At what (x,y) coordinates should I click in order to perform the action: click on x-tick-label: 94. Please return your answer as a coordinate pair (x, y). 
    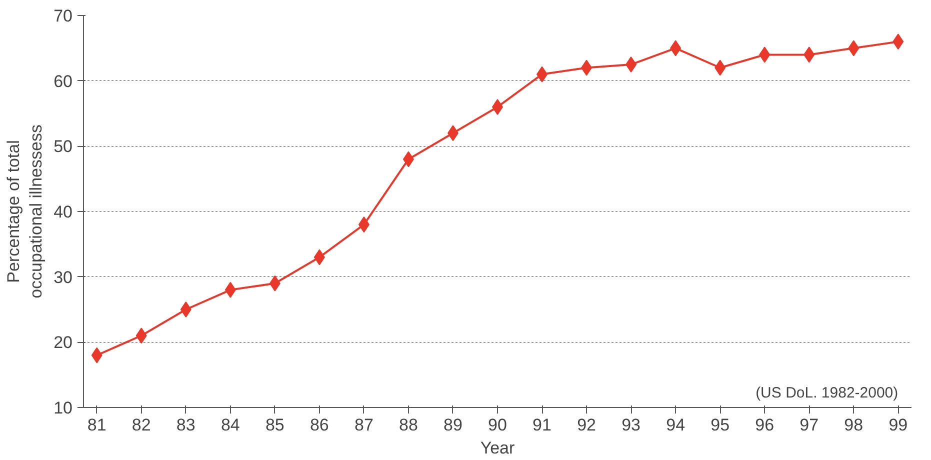
    Looking at the image, I should click on (676, 425).